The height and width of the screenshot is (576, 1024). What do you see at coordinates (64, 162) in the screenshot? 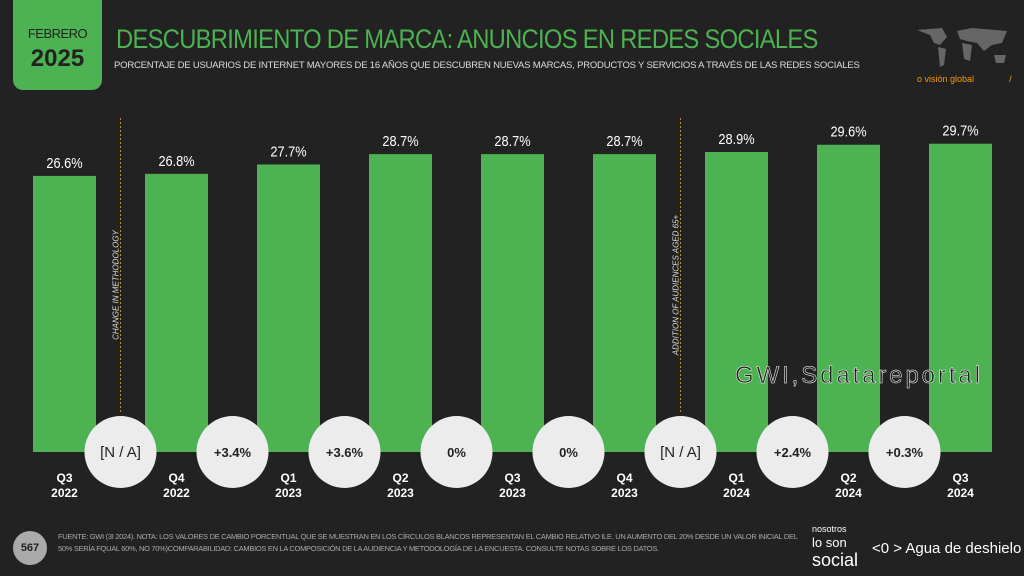
I see `data-label: 26.6%` at bounding box center [64, 162].